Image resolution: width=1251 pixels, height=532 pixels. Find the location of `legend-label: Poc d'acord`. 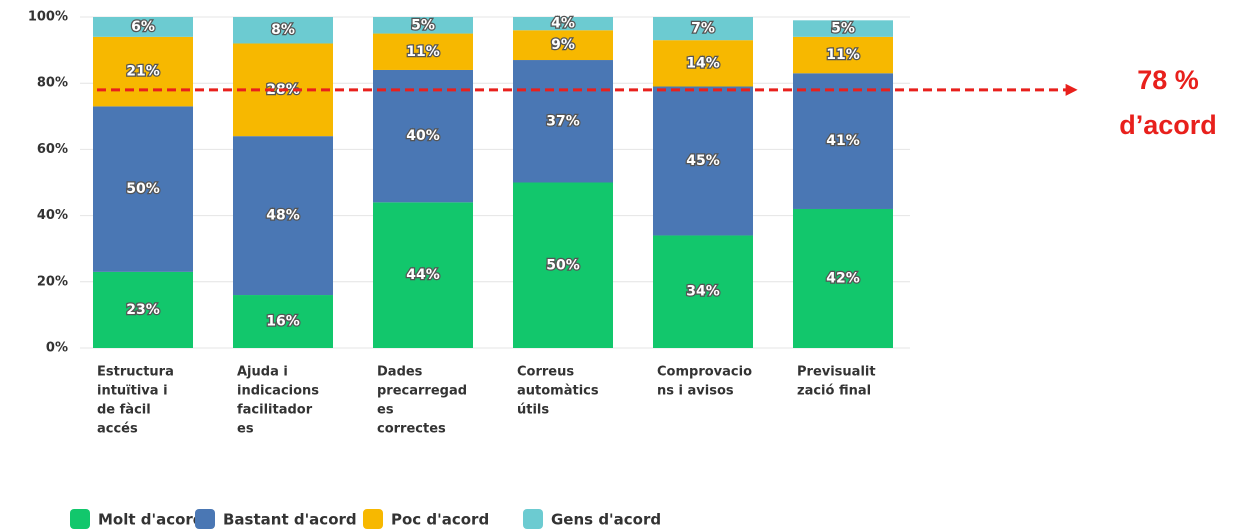

legend-label: Poc d'acord is located at coordinates (440, 520).